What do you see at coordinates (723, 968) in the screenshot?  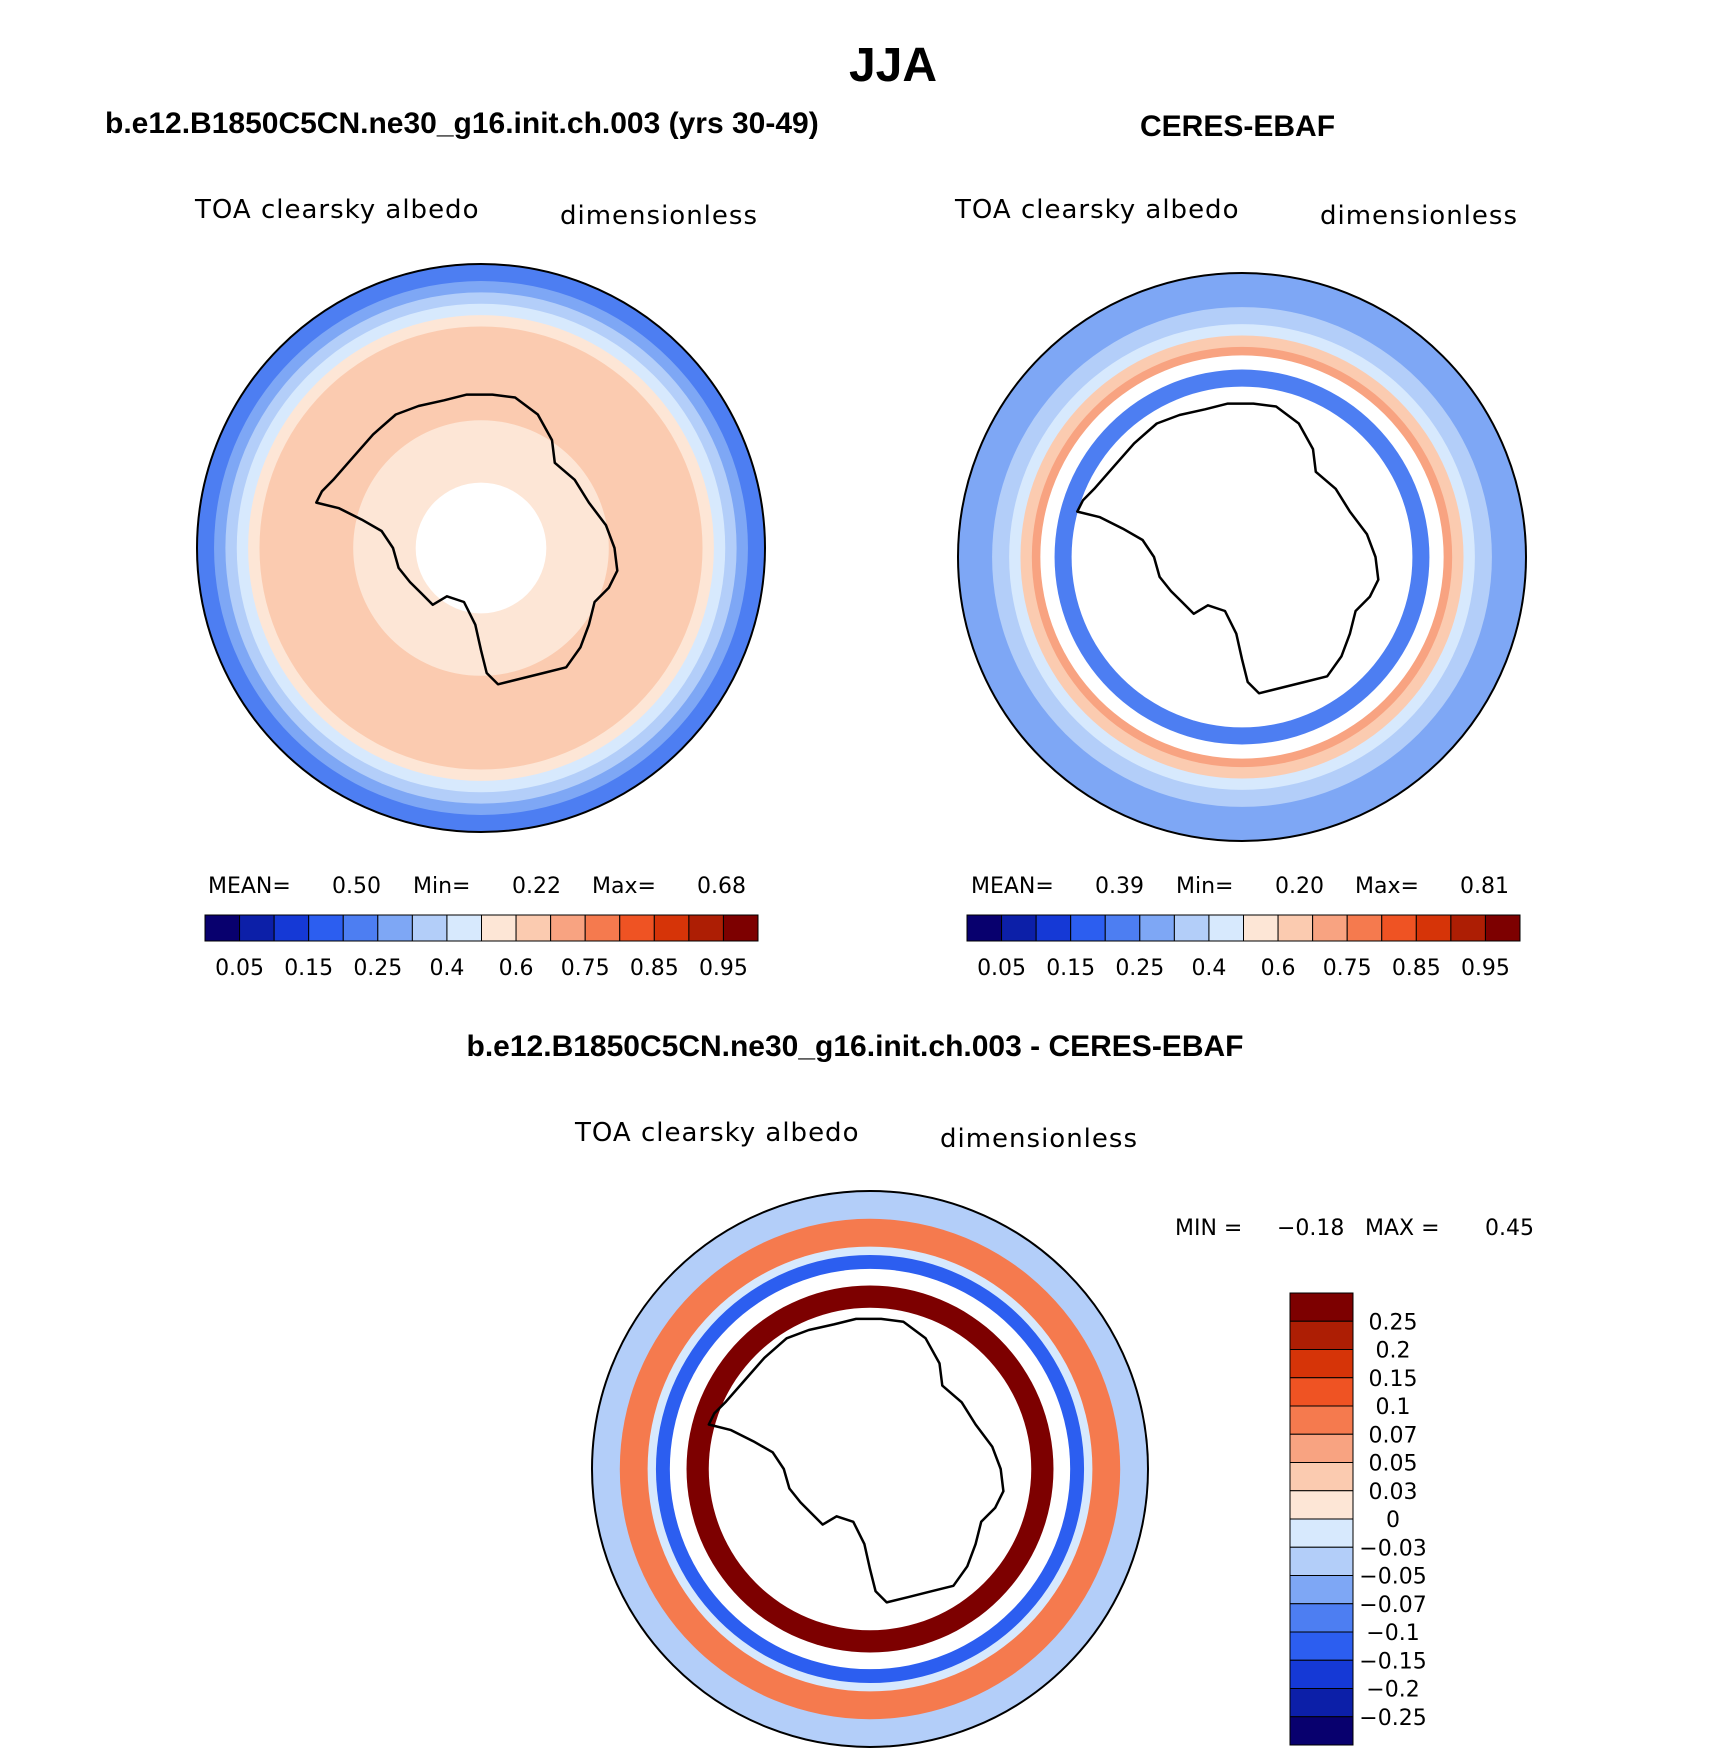 I see `colorbar-left-tick-7: 0.95` at bounding box center [723, 968].